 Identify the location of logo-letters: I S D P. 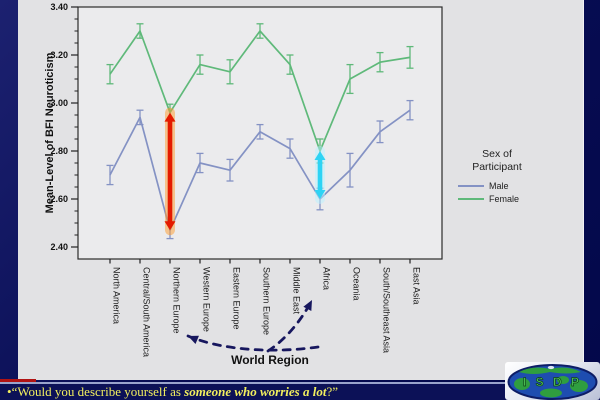
(552, 382).